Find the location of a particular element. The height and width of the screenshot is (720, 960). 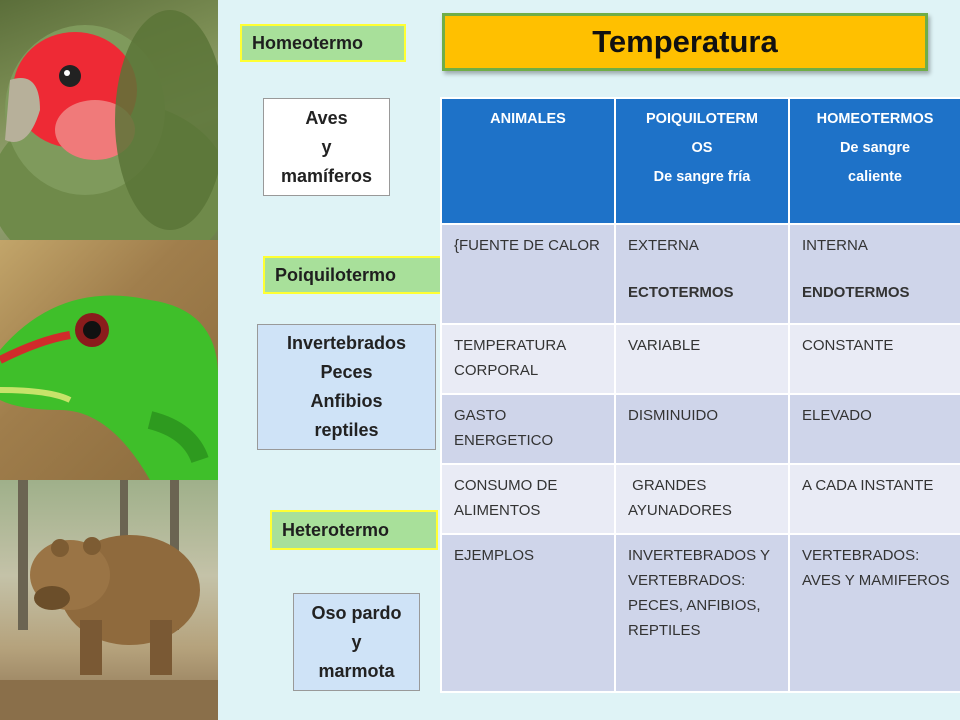

table-row: TEMPERATURA CORPORAL VARIABLE CONSTANTE is located at coordinates (700, 359).